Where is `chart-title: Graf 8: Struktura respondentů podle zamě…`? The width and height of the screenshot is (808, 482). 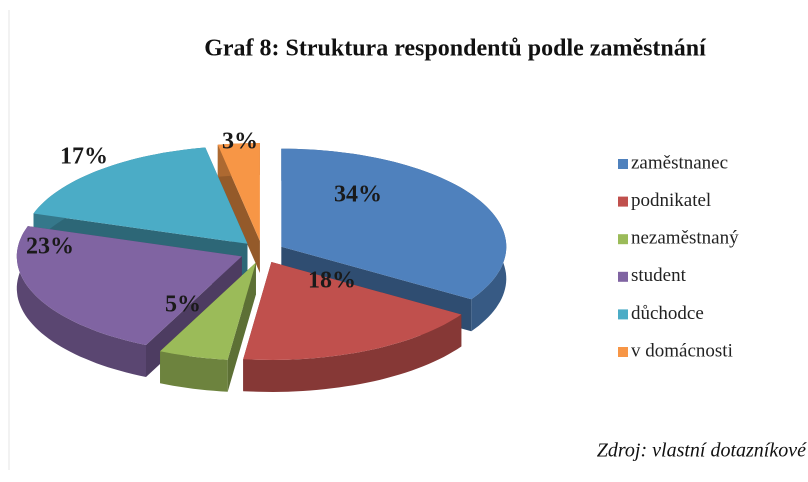
chart-title: Graf 8: Struktura respondentů podle zamě… is located at coordinates (455, 49).